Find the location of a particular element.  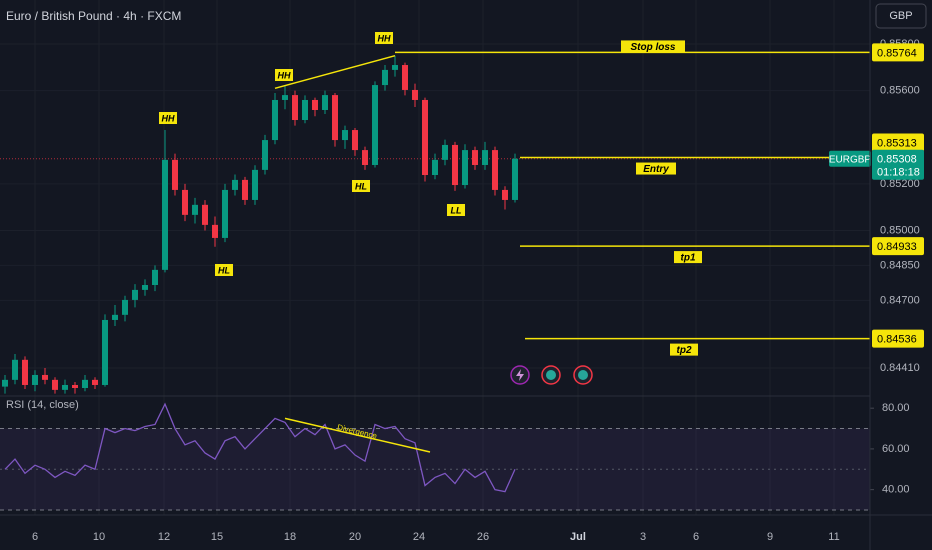

rsi-line is located at coordinates (260, 447).